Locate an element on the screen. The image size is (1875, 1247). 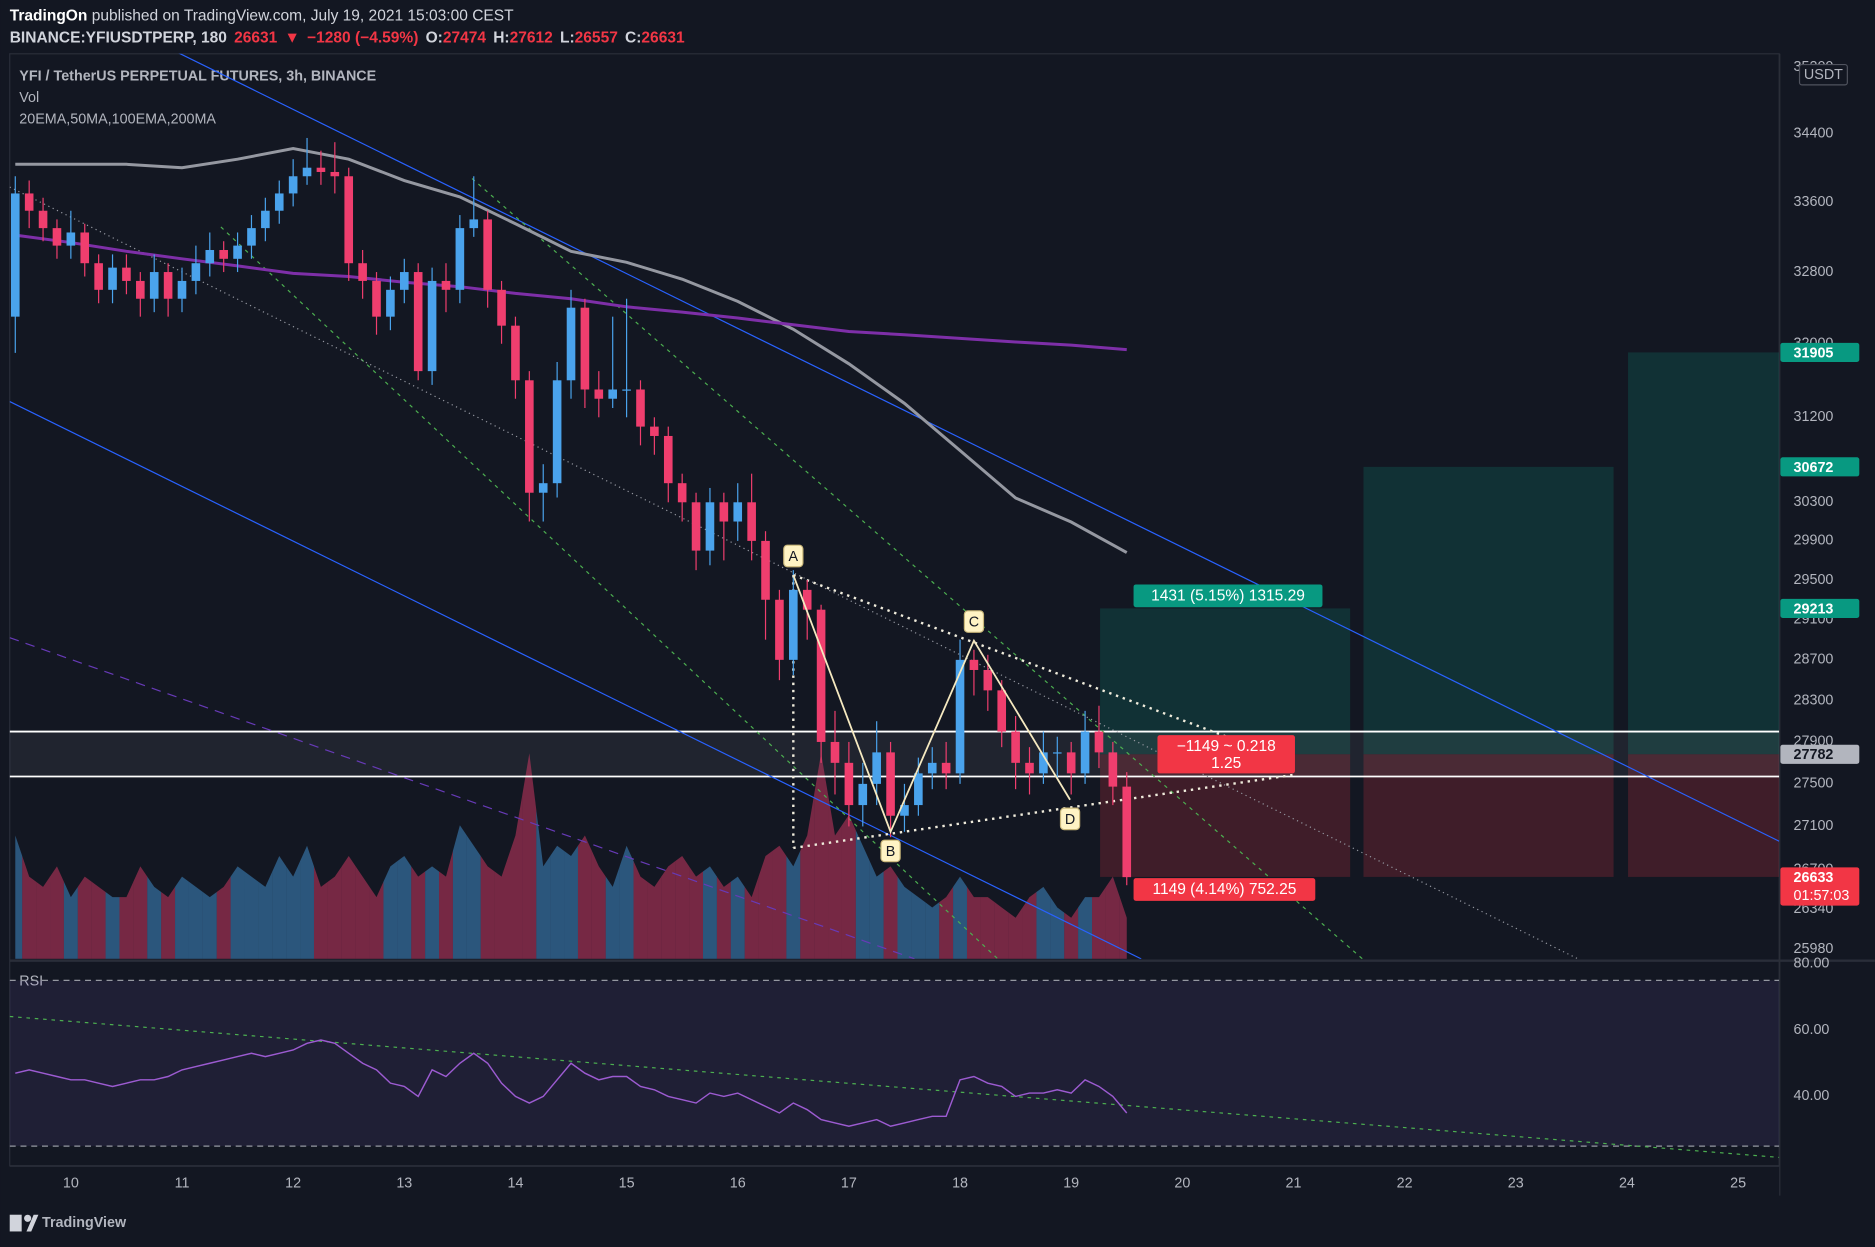
stop-zone is located at coordinates (1704, 815).